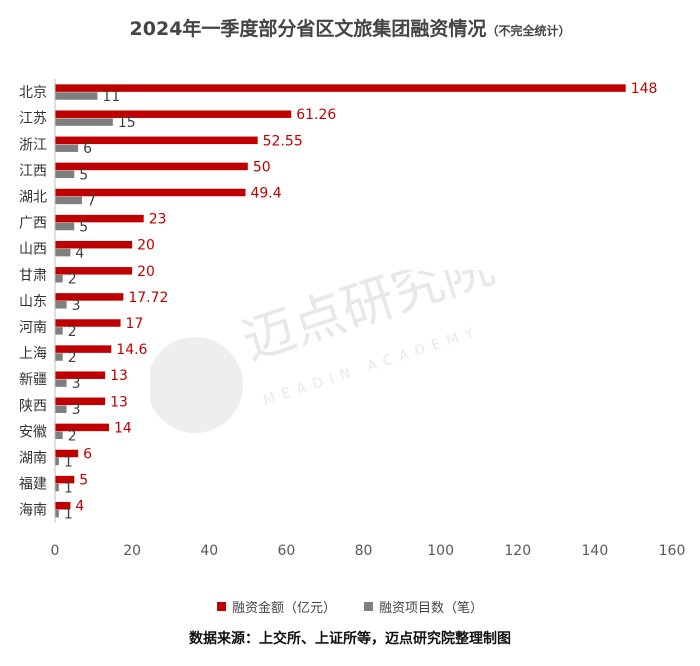 This screenshot has height=666, width=700. What do you see at coordinates (209, 551) in the screenshot?
I see `x-tick-label: 40` at bounding box center [209, 551].